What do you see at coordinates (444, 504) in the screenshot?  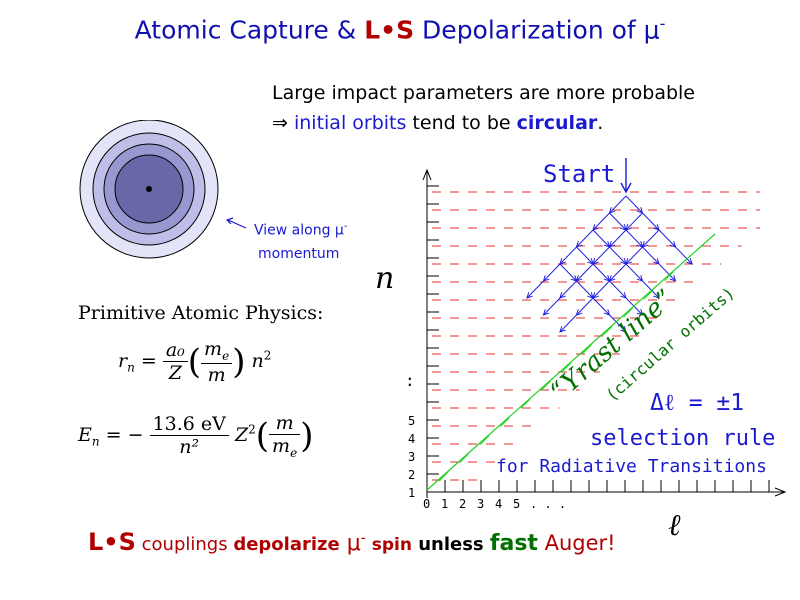 I see `x-tick-label: 1` at bounding box center [444, 504].